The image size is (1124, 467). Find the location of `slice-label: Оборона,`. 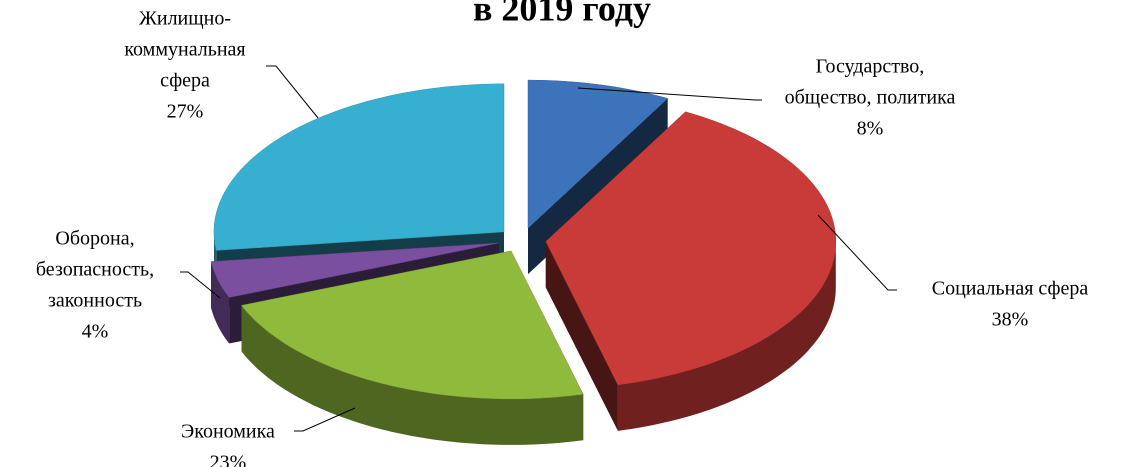

slice-label: Оборона, is located at coordinates (94, 239).